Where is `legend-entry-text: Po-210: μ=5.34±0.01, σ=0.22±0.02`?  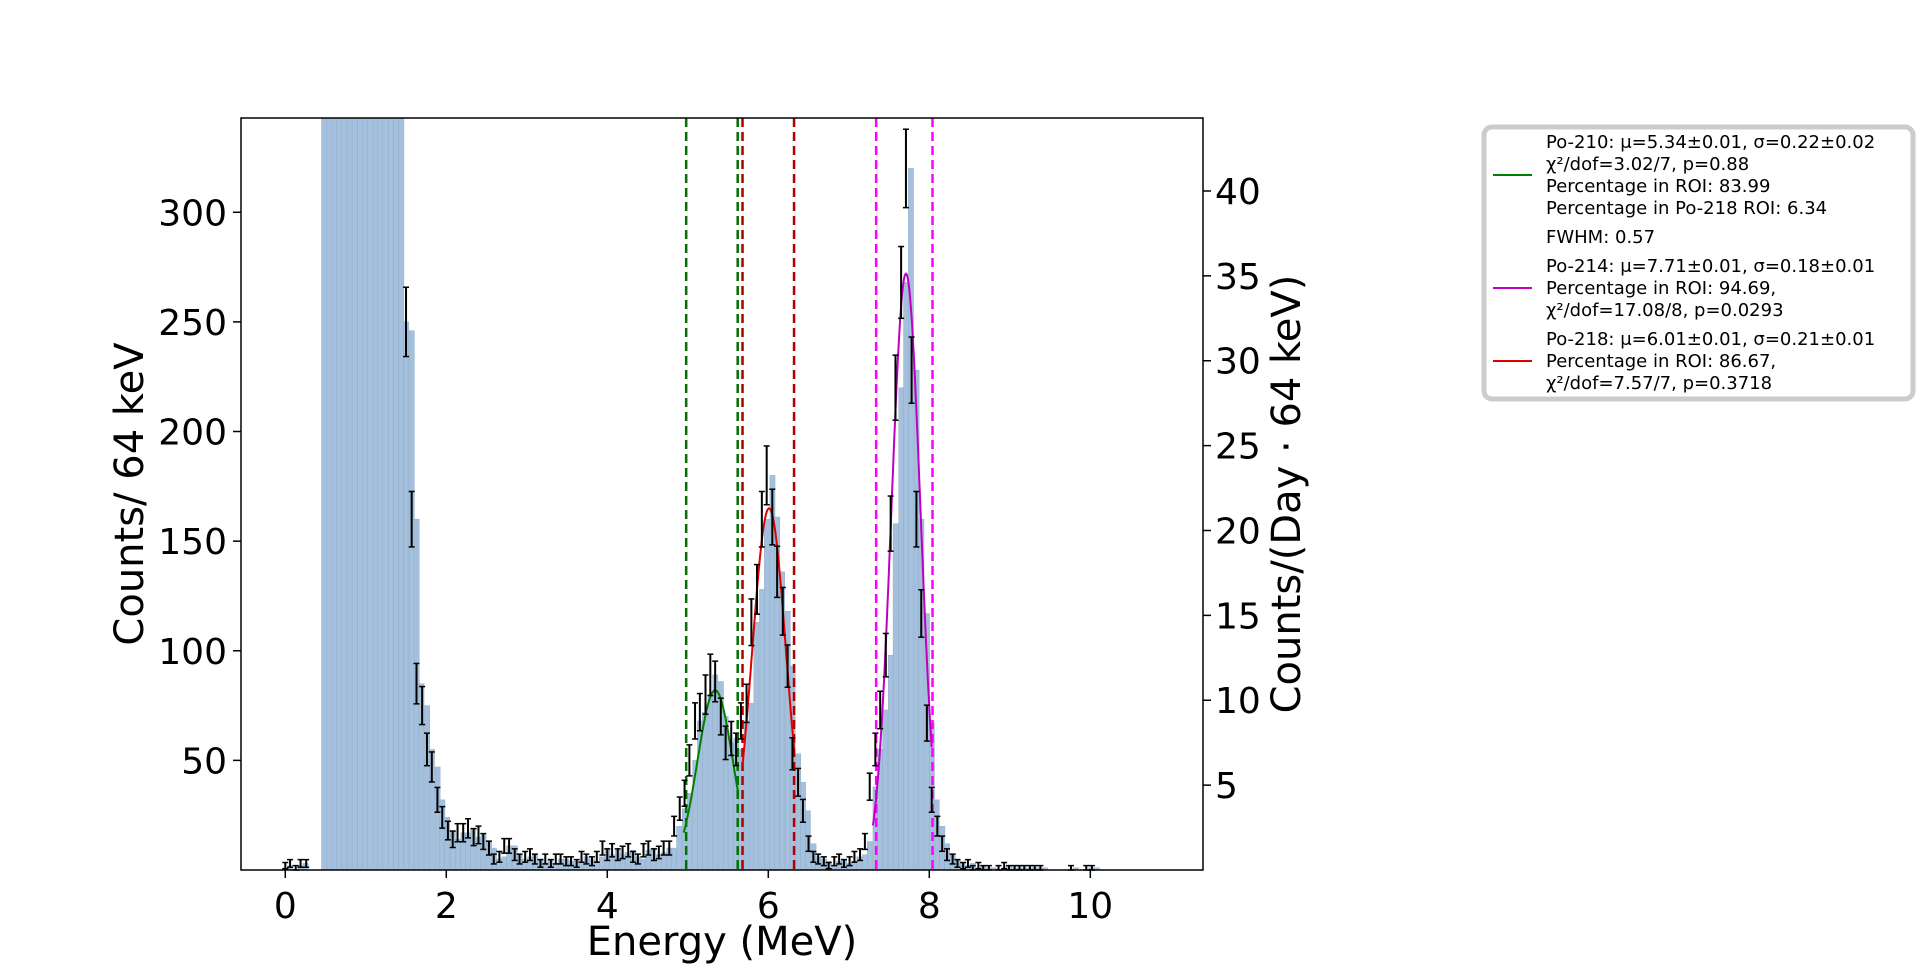 legend-entry-text: Po-210: μ=5.34±0.01, σ=0.22±0.02 is located at coordinates (1710, 142).